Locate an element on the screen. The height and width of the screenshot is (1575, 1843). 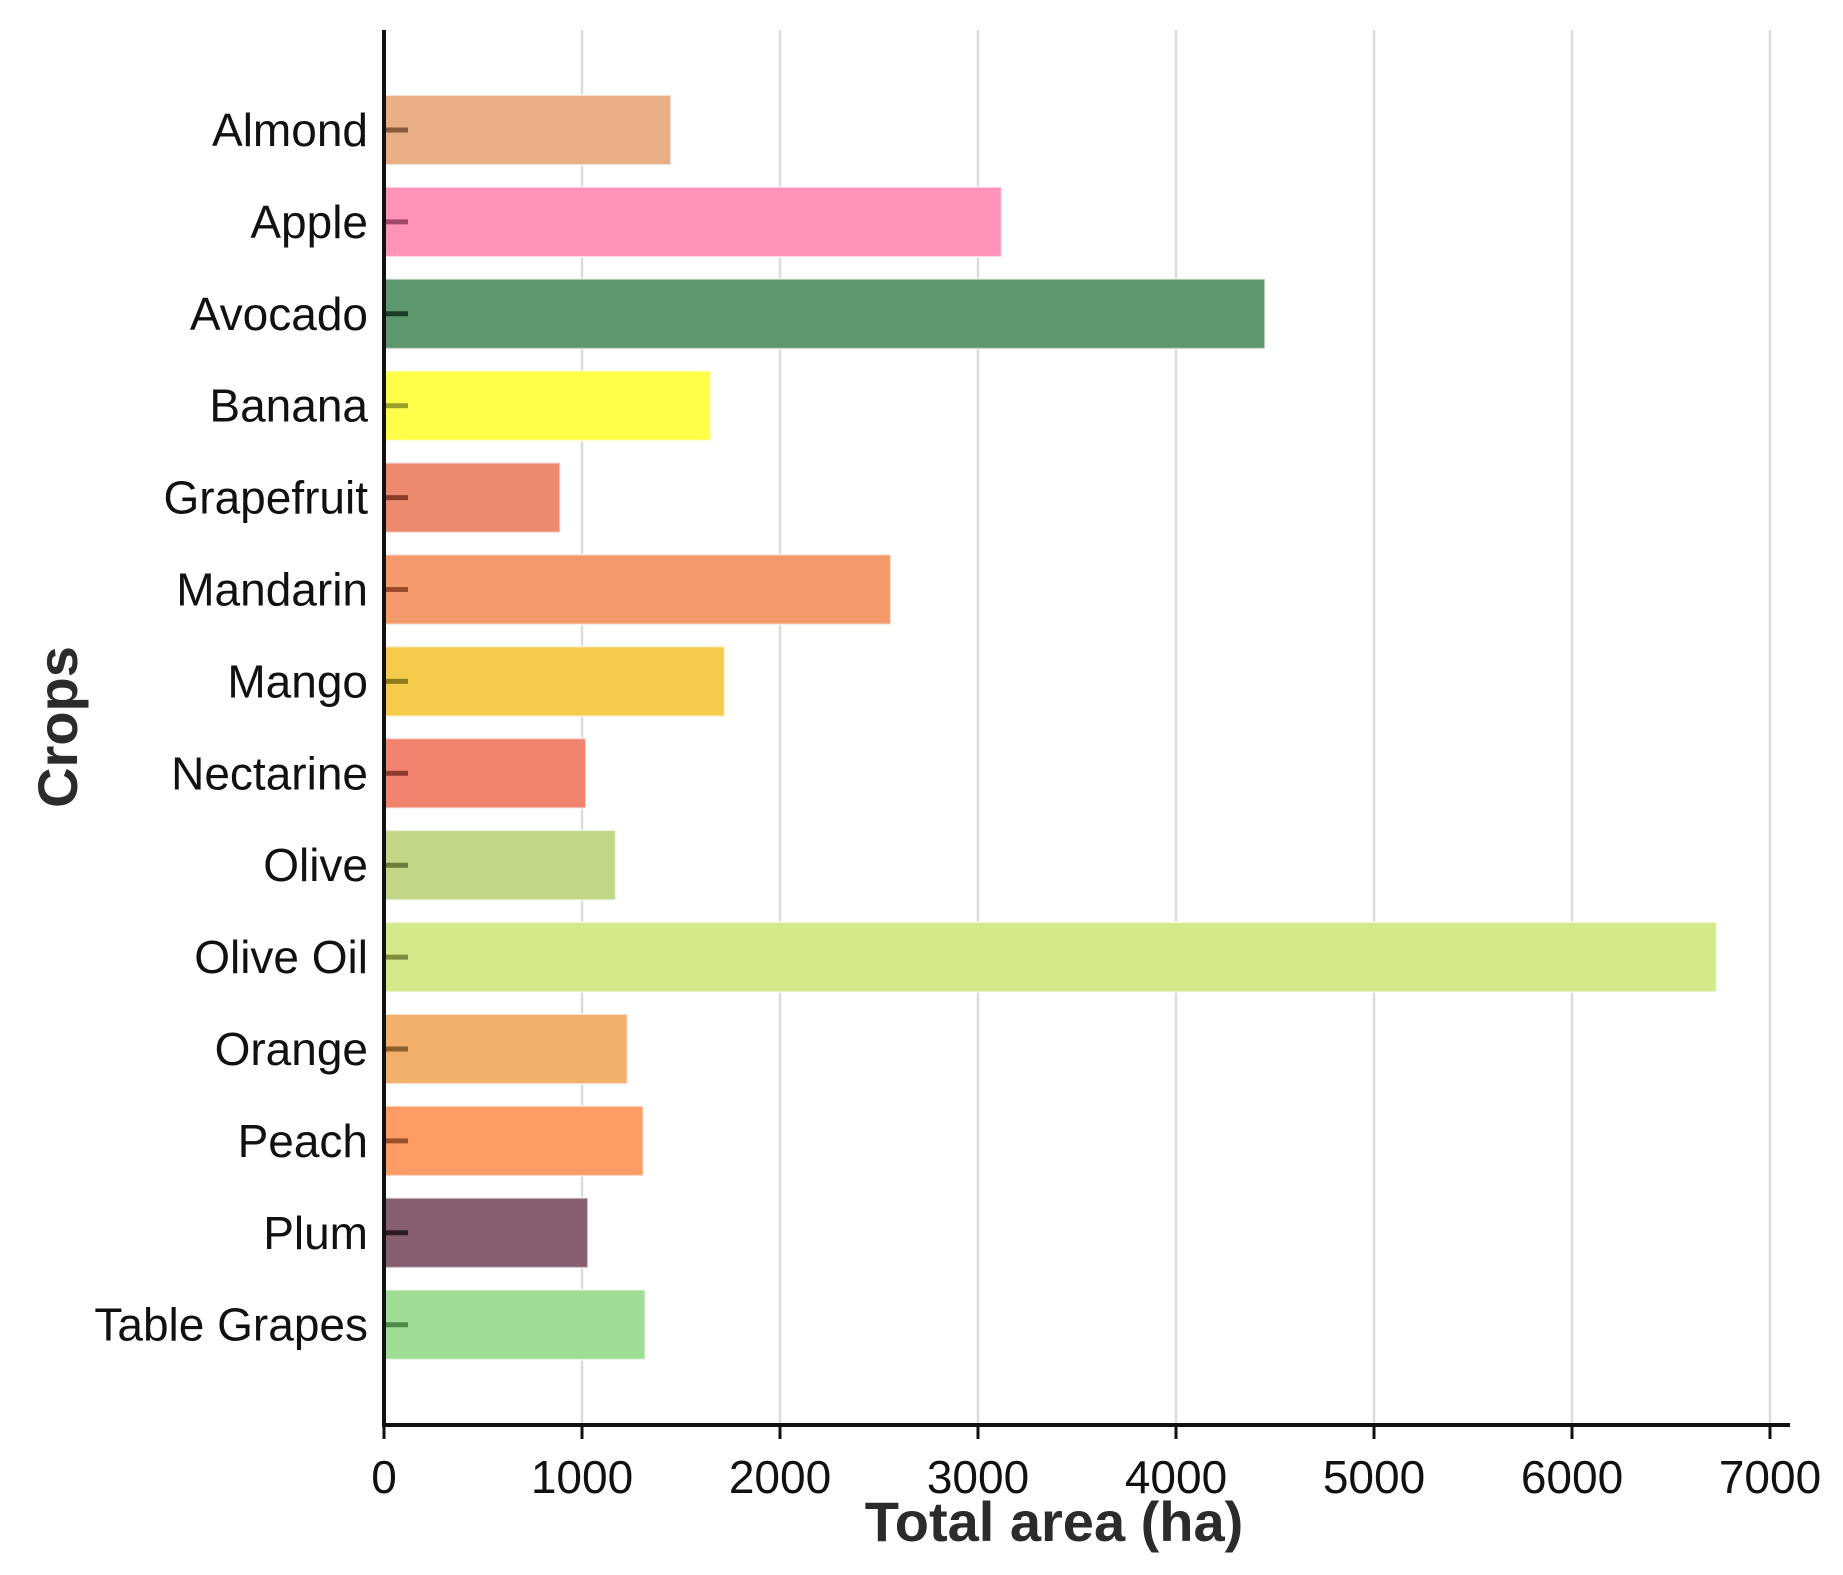
x-tick-label: 3000 is located at coordinates (978, 1477).